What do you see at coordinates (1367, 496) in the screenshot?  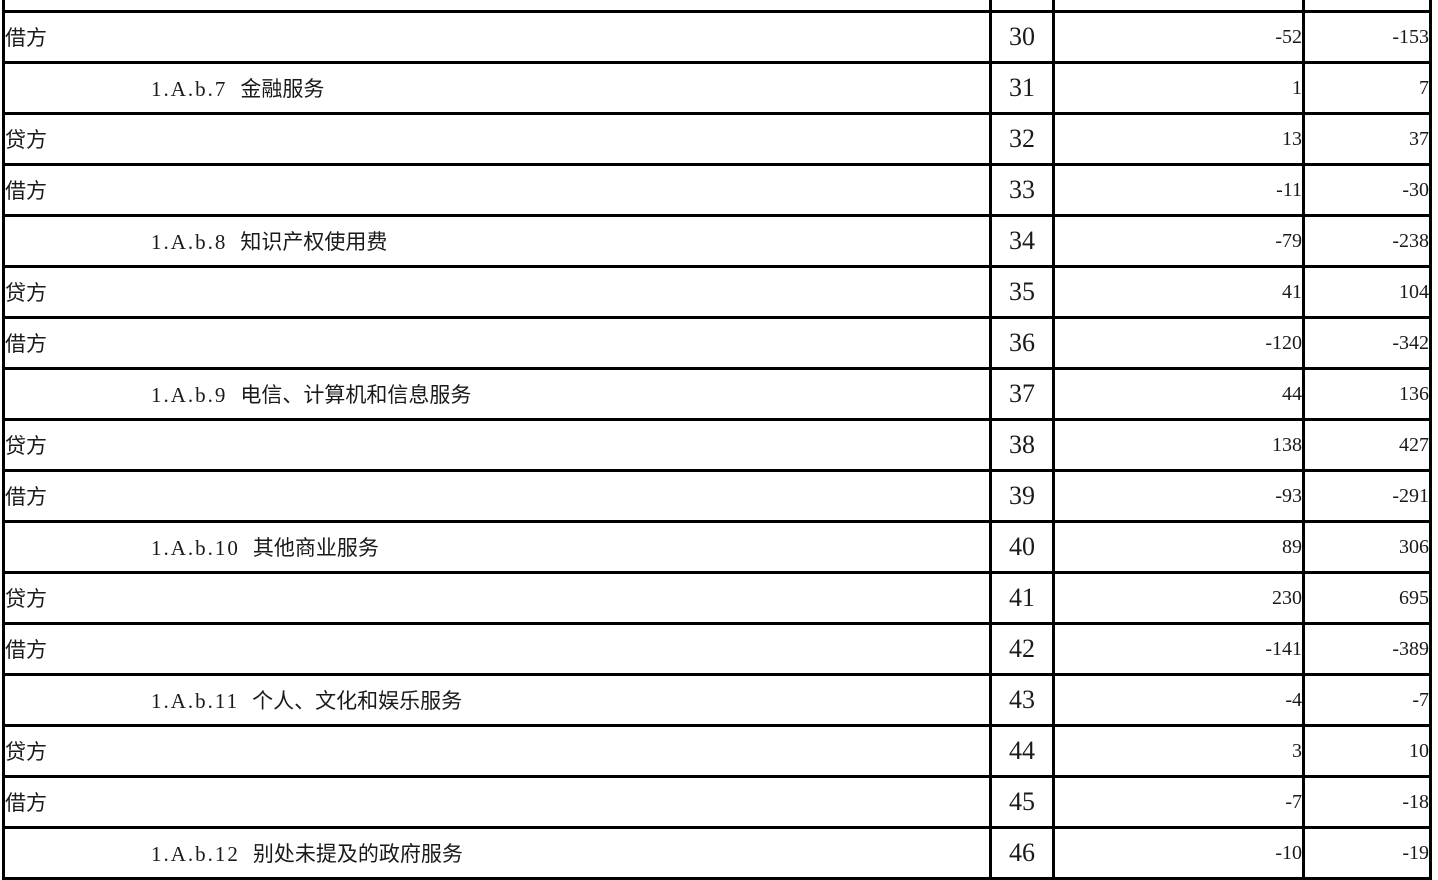 I see `value-col2-cell: -291` at bounding box center [1367, 496].